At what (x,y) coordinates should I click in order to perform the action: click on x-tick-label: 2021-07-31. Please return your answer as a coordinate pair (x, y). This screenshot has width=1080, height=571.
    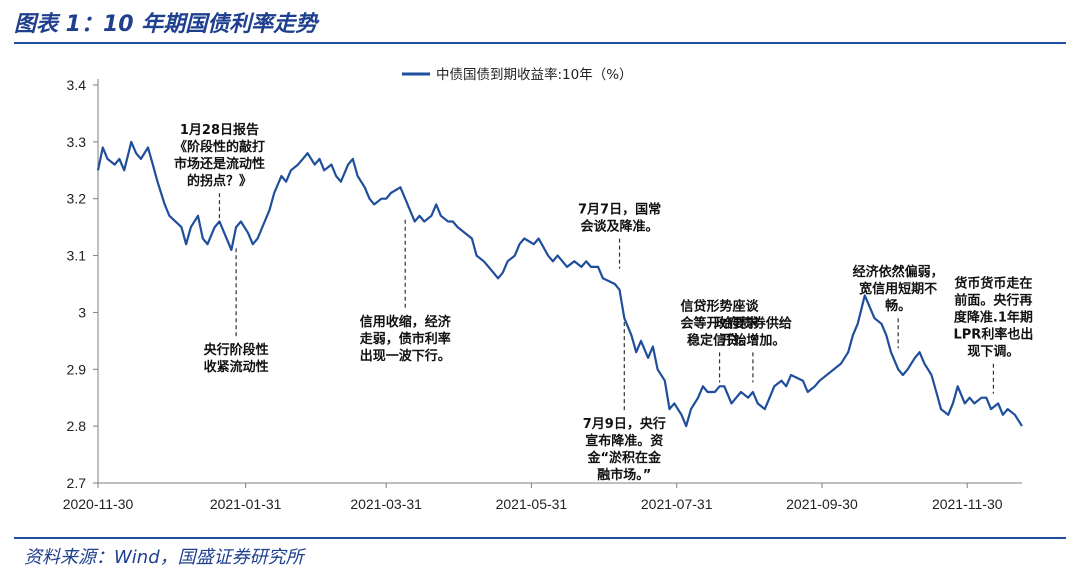
    Looking at the image, I should click on (677, 504).